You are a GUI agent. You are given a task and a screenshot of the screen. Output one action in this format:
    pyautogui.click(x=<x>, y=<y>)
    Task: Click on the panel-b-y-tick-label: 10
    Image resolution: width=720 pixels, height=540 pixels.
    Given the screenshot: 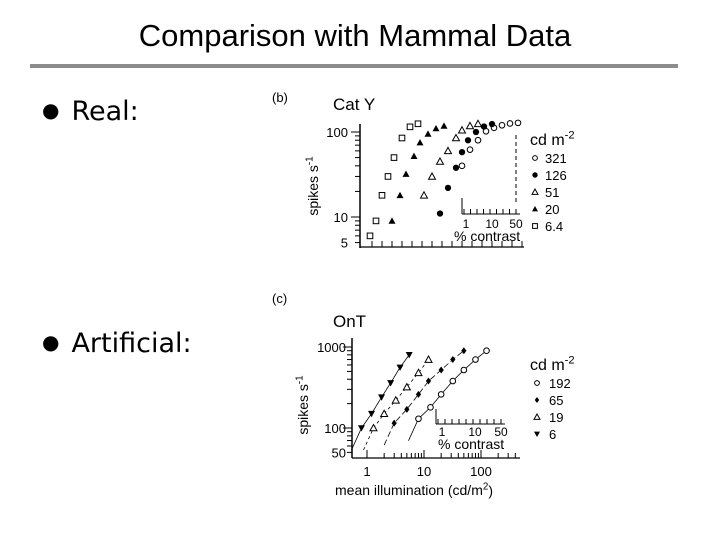 What is the action you would take?
    pyautogui.click(x=341, y=217)
    